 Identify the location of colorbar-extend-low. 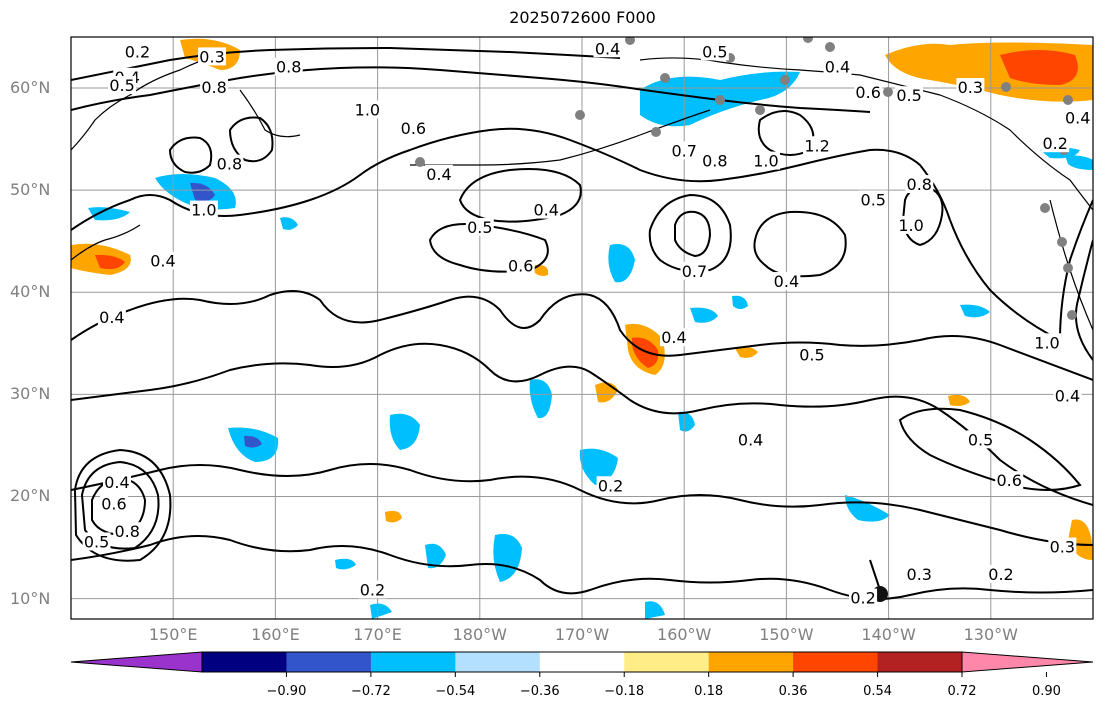
(136, 662).